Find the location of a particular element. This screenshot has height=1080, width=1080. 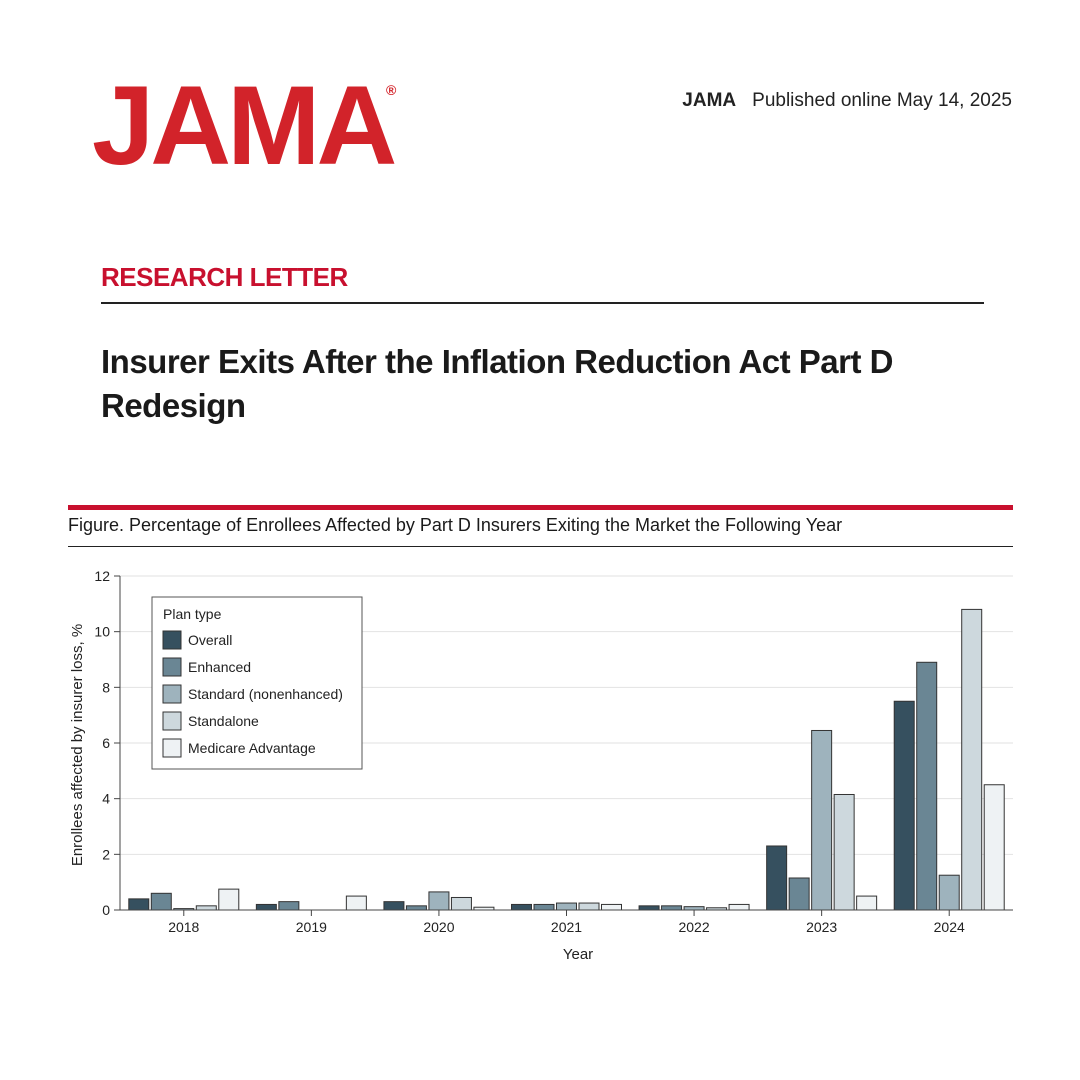

y-tick-label: 0 is located at coordinates (106, 910).